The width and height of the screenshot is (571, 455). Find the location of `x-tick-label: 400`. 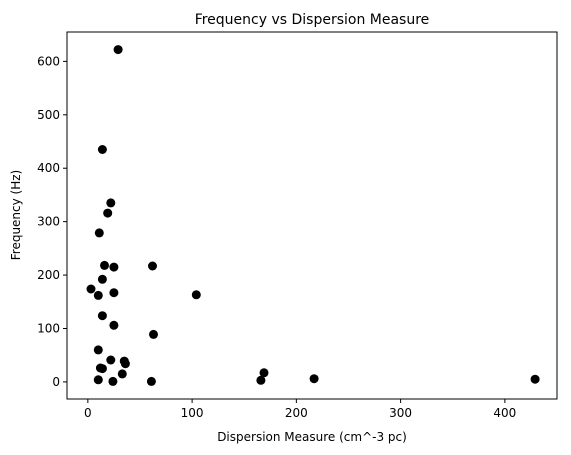

x-tick-label: 400 is located at coordinates (504, 413).